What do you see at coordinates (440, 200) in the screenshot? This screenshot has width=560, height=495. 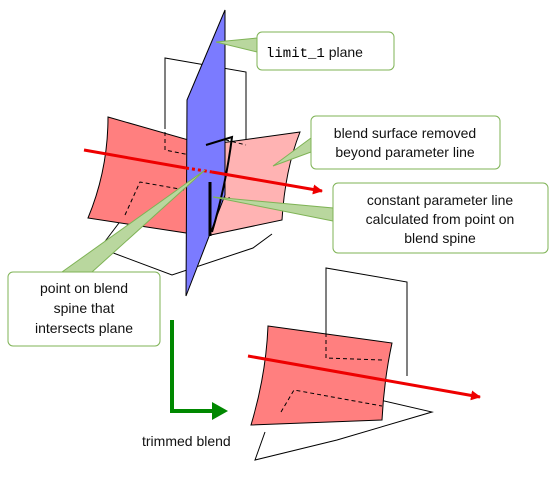 I see `constant-param-line1: constant parameter line` at bounding box center [440, 200].